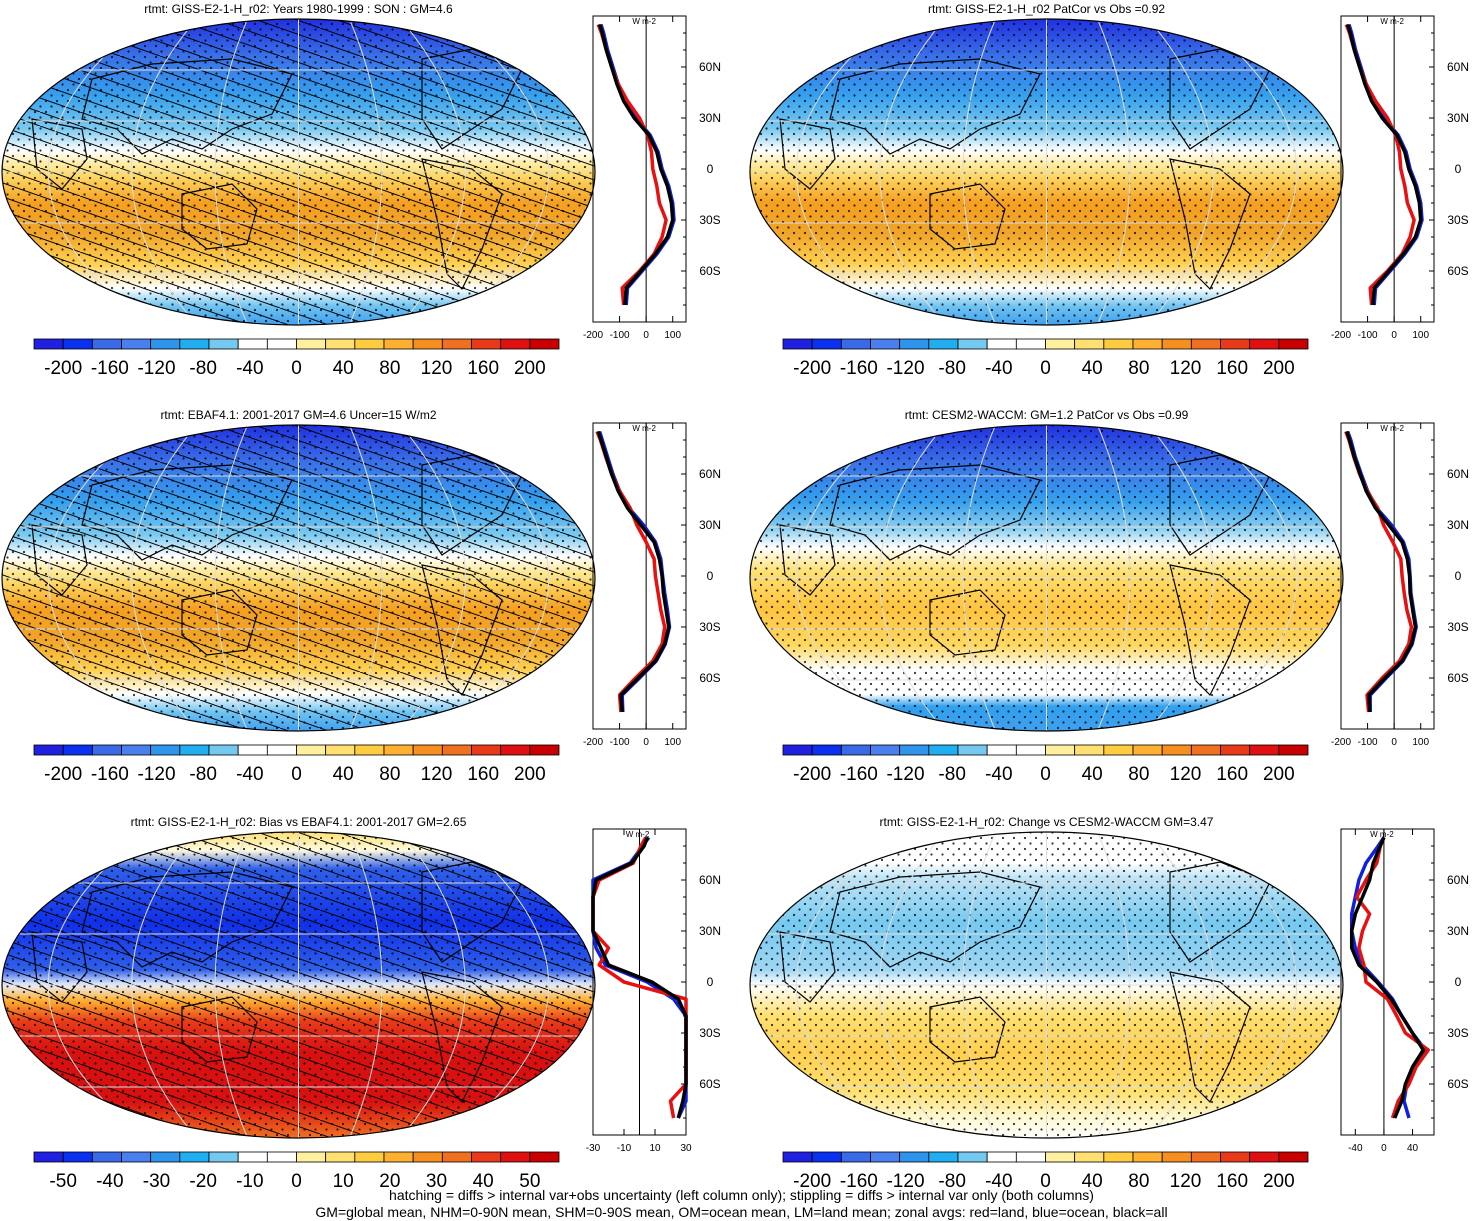 This screenshot has width=1483, height=1221. Describe the element at coordinates (686, 1148) in the screenshot. I see `x-tick-label: 30` at that location.